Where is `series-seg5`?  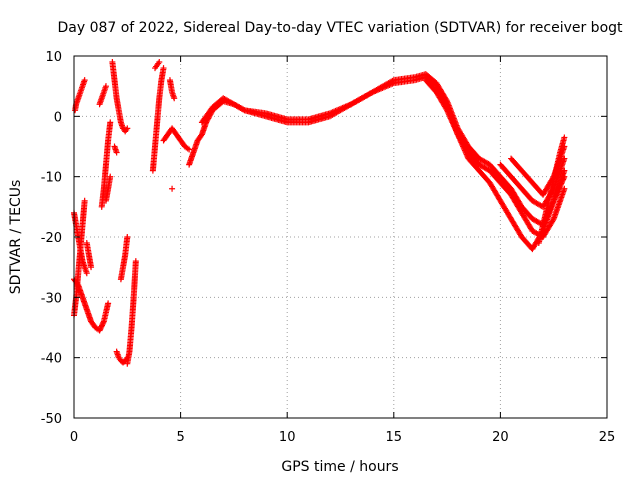 series-seg5 is located at coordinates (89, 255).